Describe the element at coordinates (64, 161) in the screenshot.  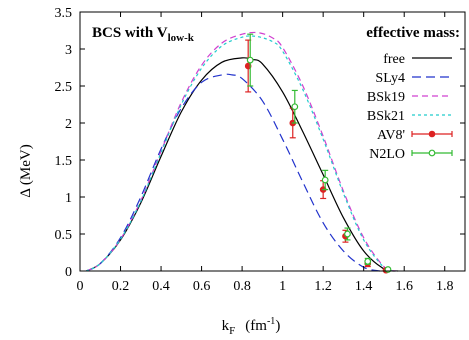
I see `y-tick-label: 1.5` at that location.